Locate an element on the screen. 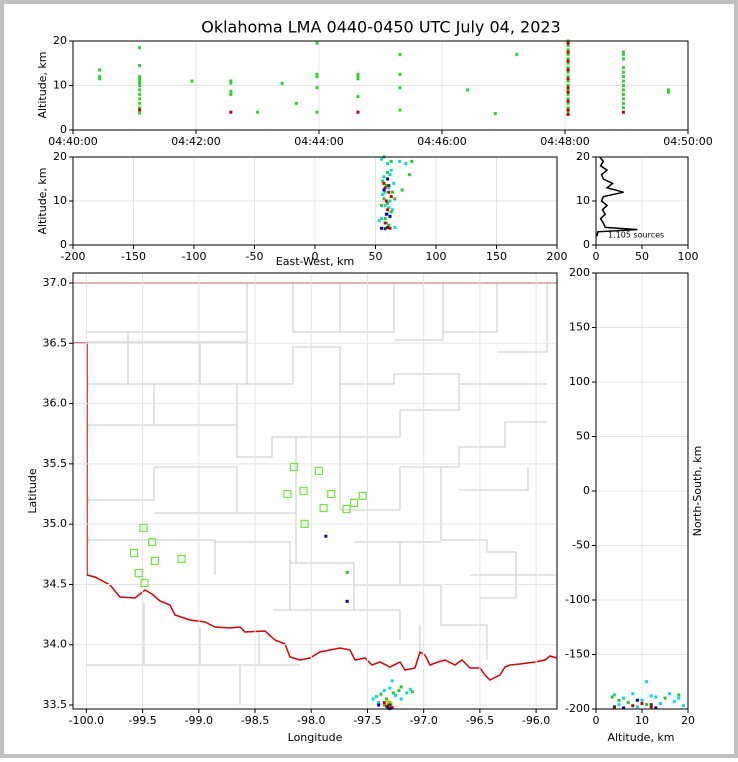 The height and width of the screenshot is (762, 738). x-tick-label: -150 is located at coordinates (133, 256).